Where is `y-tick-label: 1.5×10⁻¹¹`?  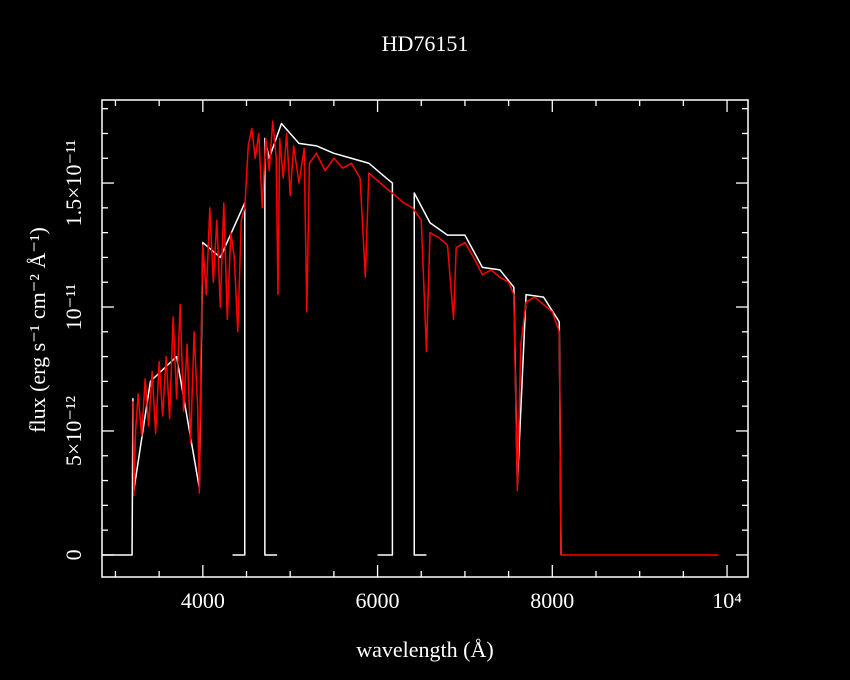 y-tick-label: 1.5×10⁻¹¹ is located at coordinates (73, 183).